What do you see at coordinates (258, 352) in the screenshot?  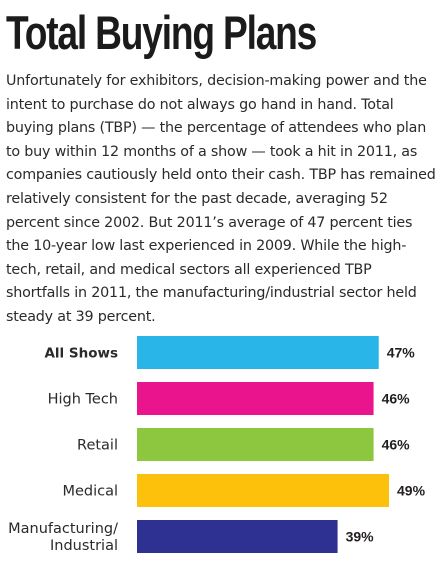 I see `bar-all-shows` at bounding box center [258, 352].